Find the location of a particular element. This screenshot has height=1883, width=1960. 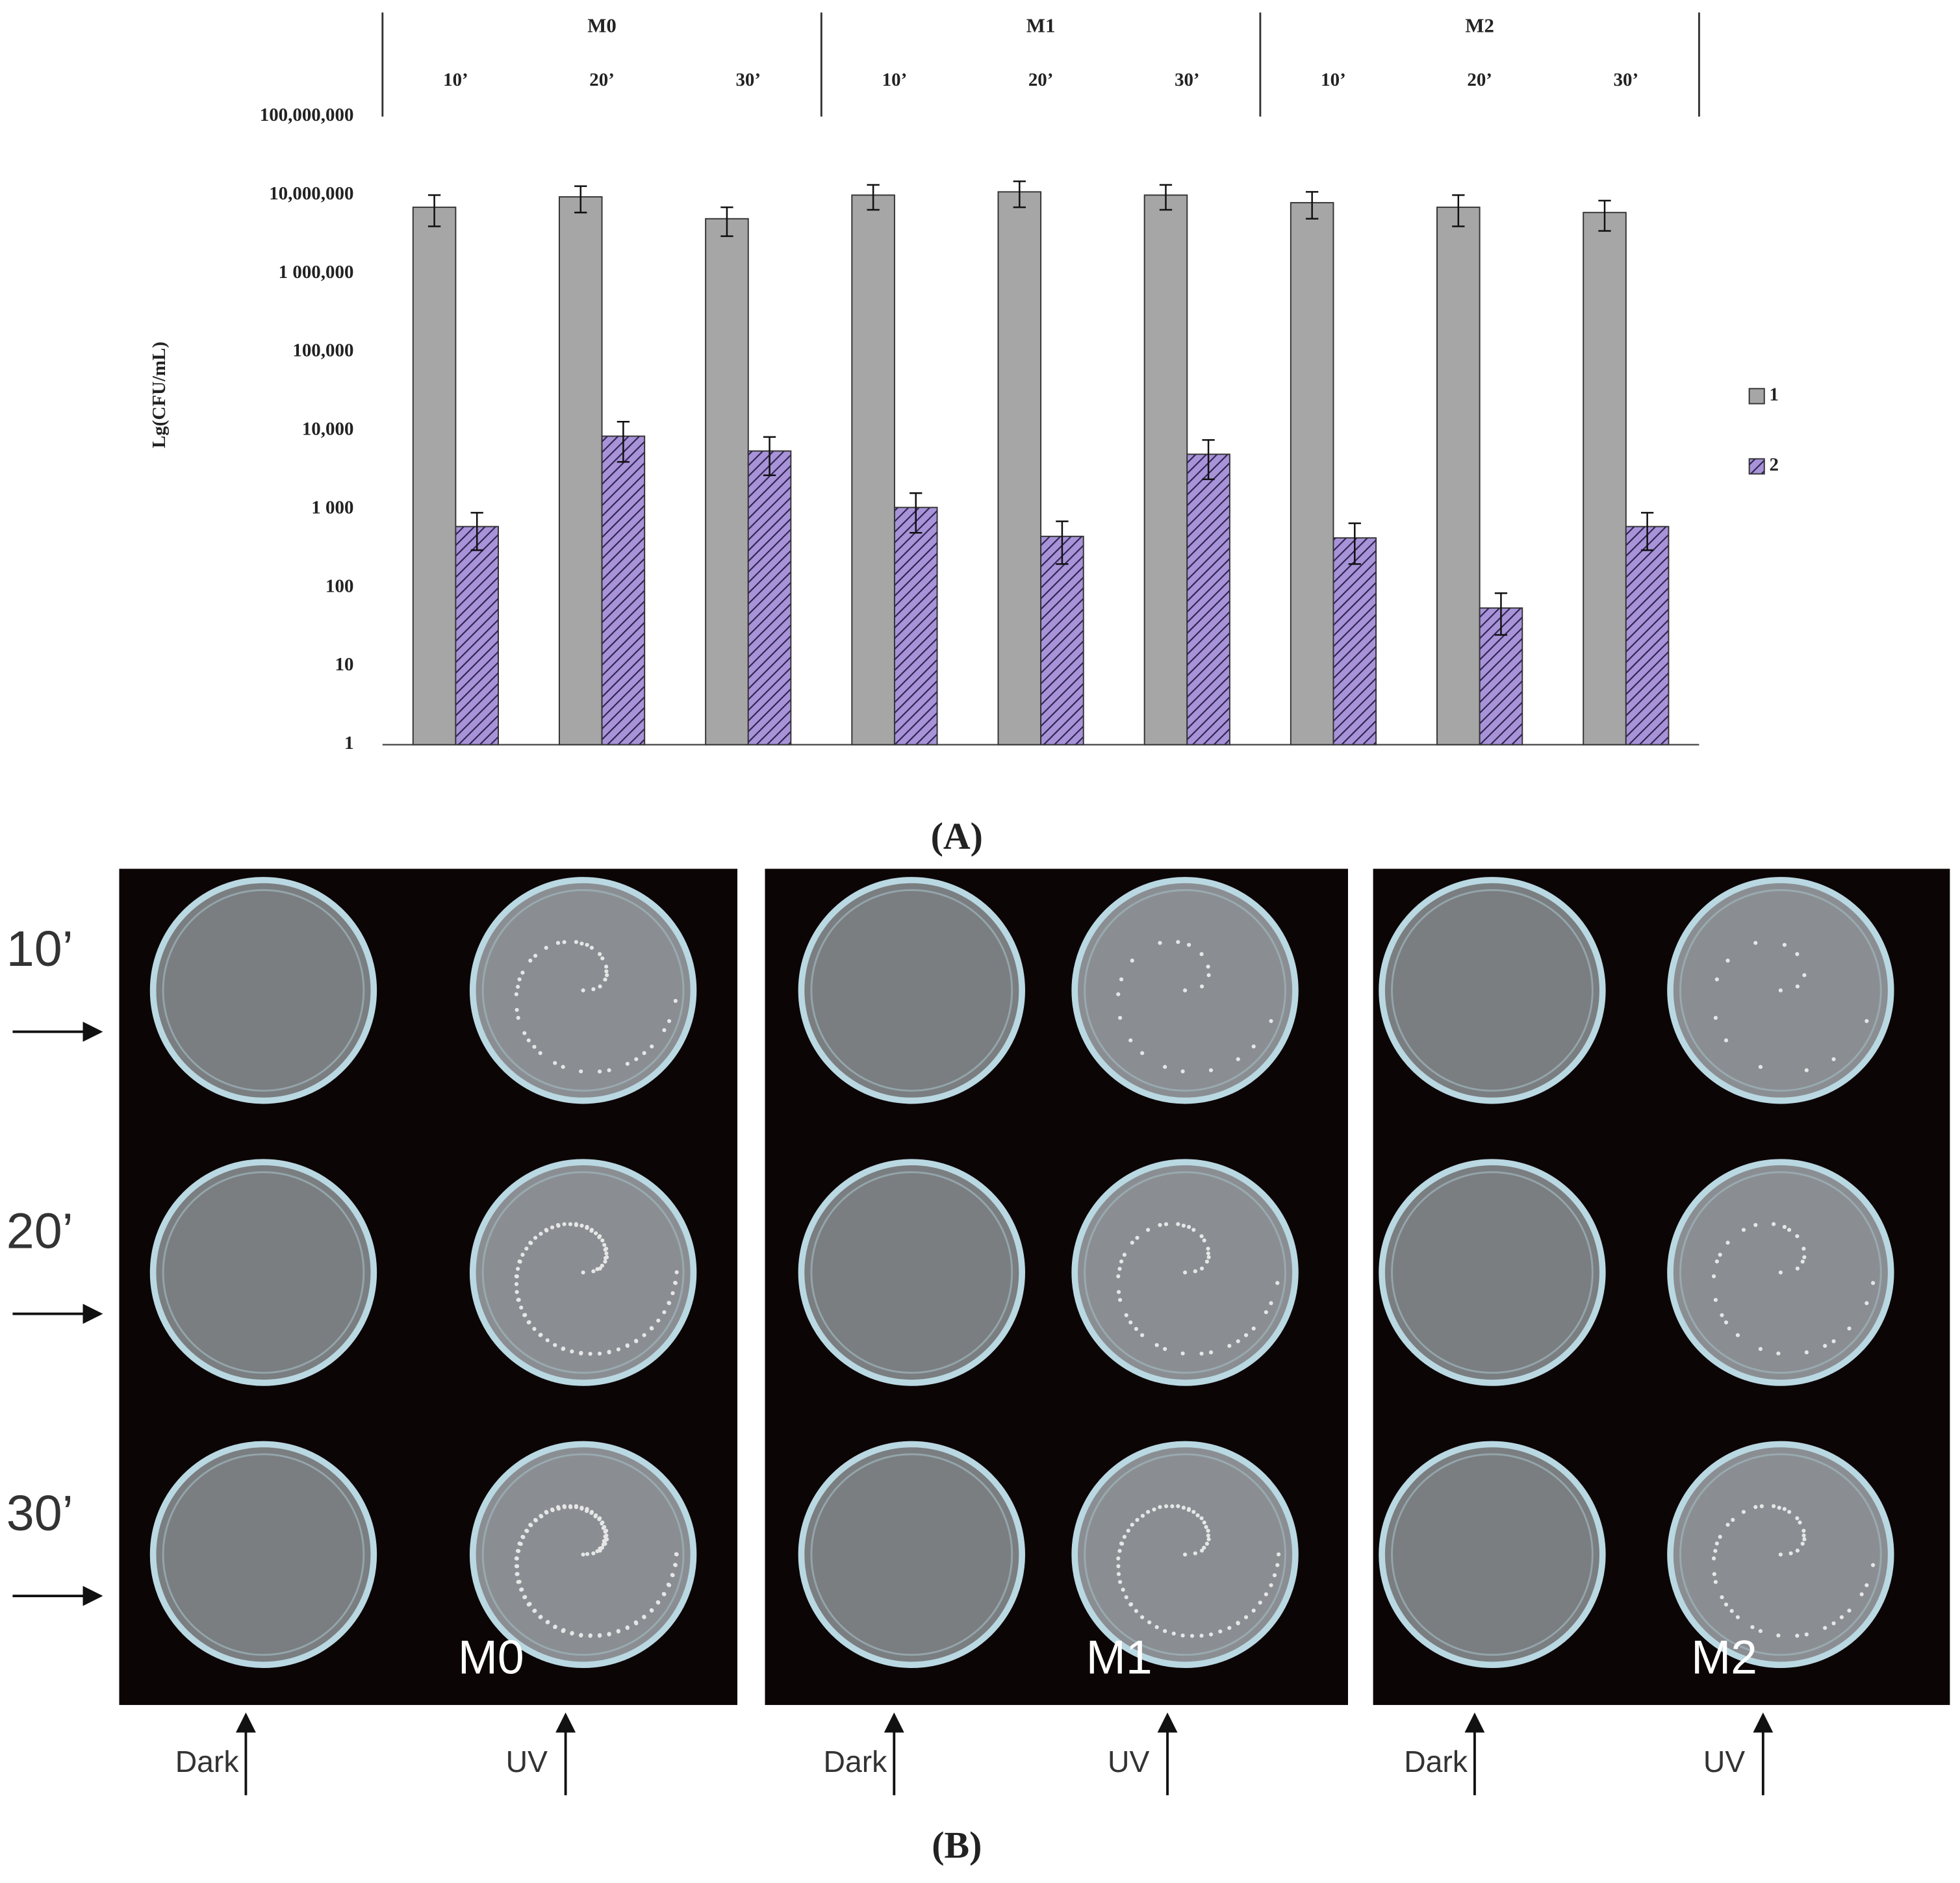

y-tick-label: 10 is located at coordinates (344, 664).